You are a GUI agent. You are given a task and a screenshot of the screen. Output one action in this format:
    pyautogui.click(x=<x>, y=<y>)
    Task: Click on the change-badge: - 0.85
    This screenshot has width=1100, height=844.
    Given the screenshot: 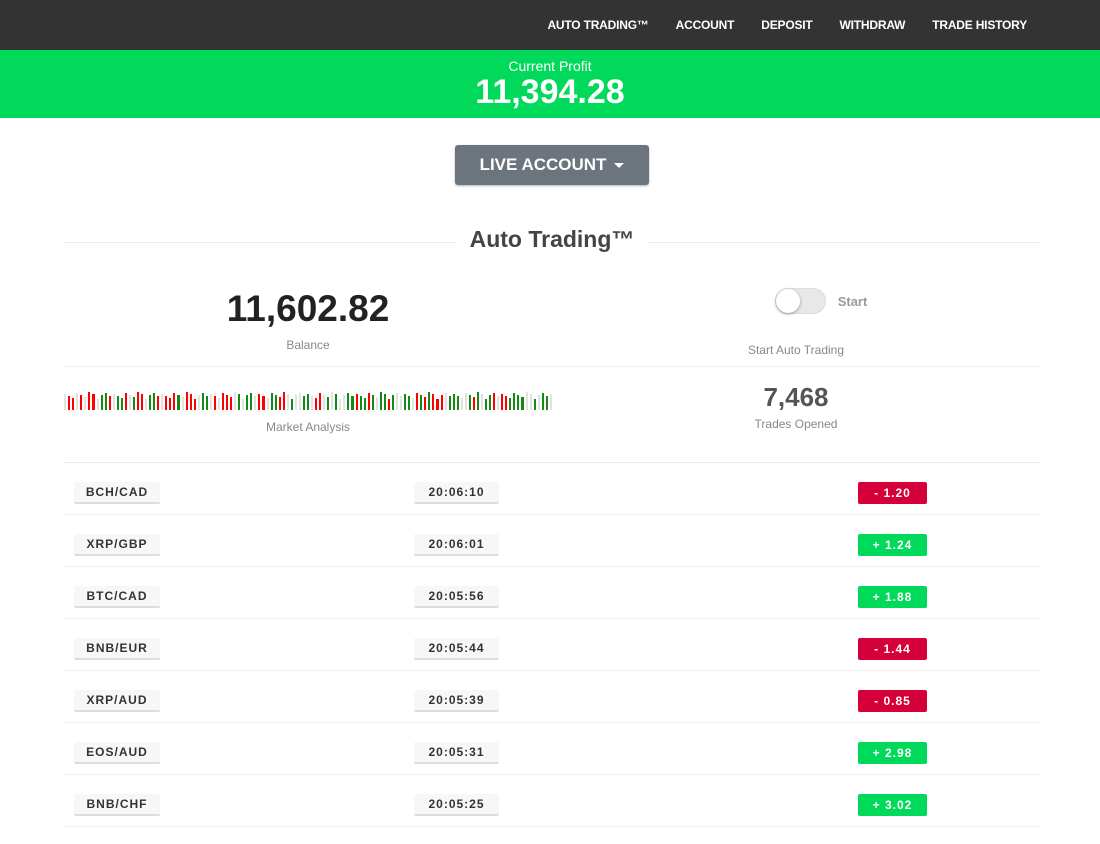 What is the action you would take?
    pyautogui.click(x=892, y=701)
    